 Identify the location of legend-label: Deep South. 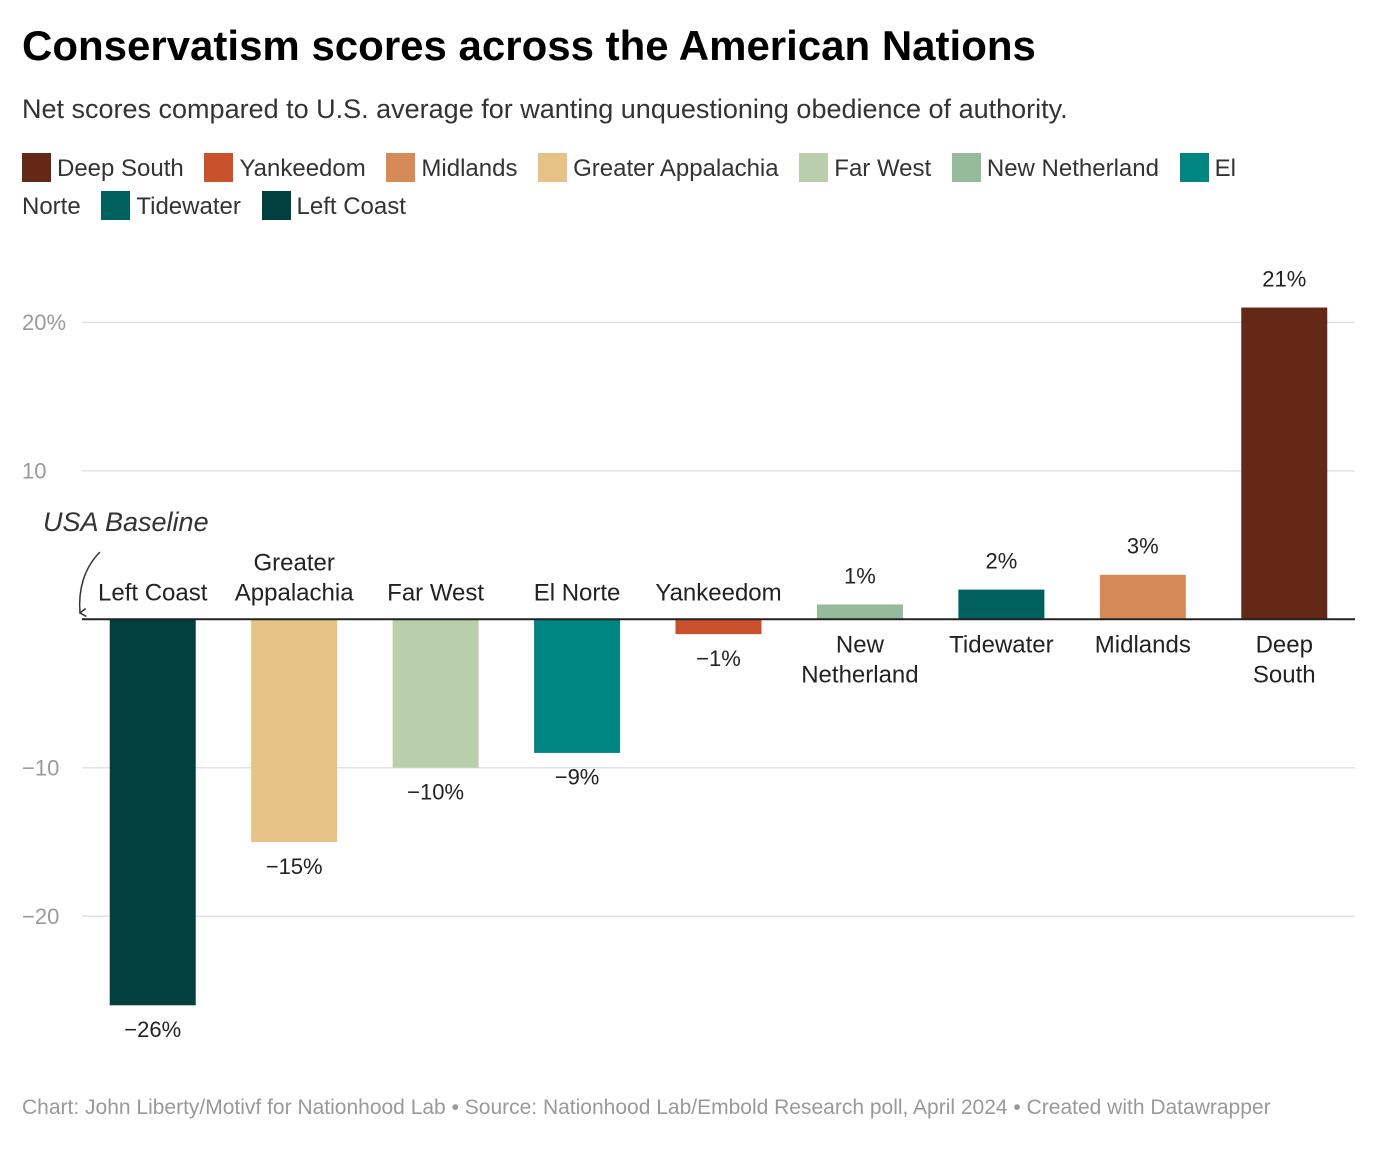
(120, 168).